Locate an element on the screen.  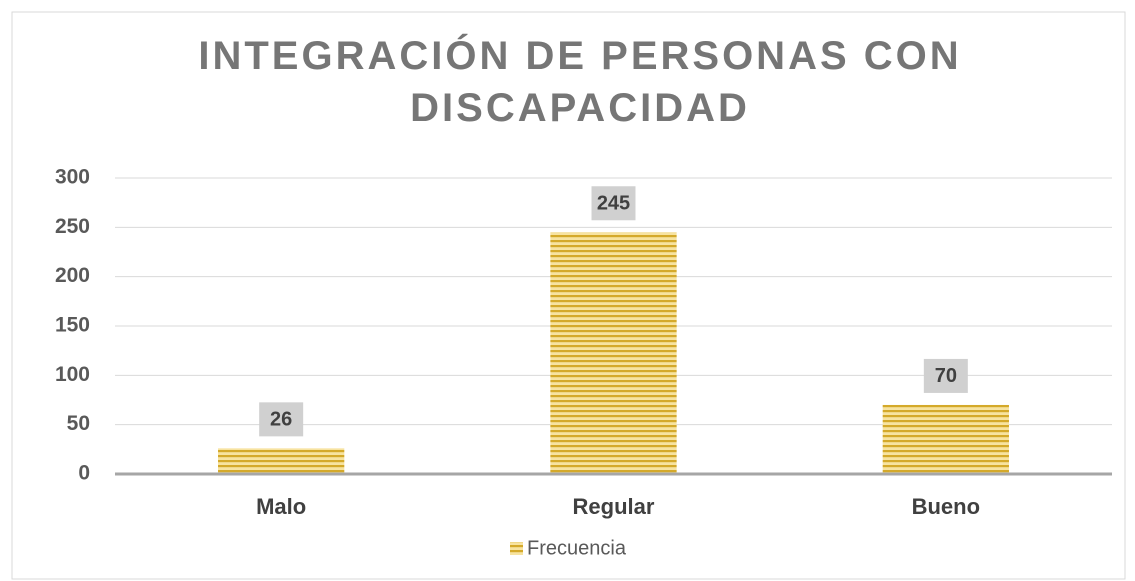
legend-swatch is located at coordinates (516, 548).